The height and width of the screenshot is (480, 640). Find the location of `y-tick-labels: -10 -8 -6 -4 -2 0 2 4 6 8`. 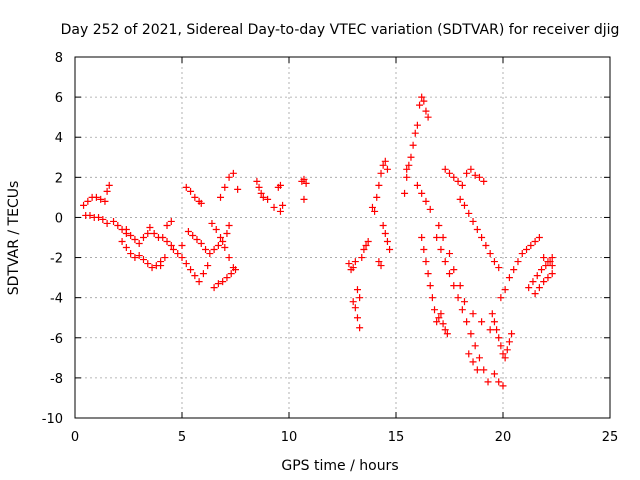

y-tick-labels: -10 -8 -6 -4 -2 0 2 4 6 8 is located at coordinates (52, 239).